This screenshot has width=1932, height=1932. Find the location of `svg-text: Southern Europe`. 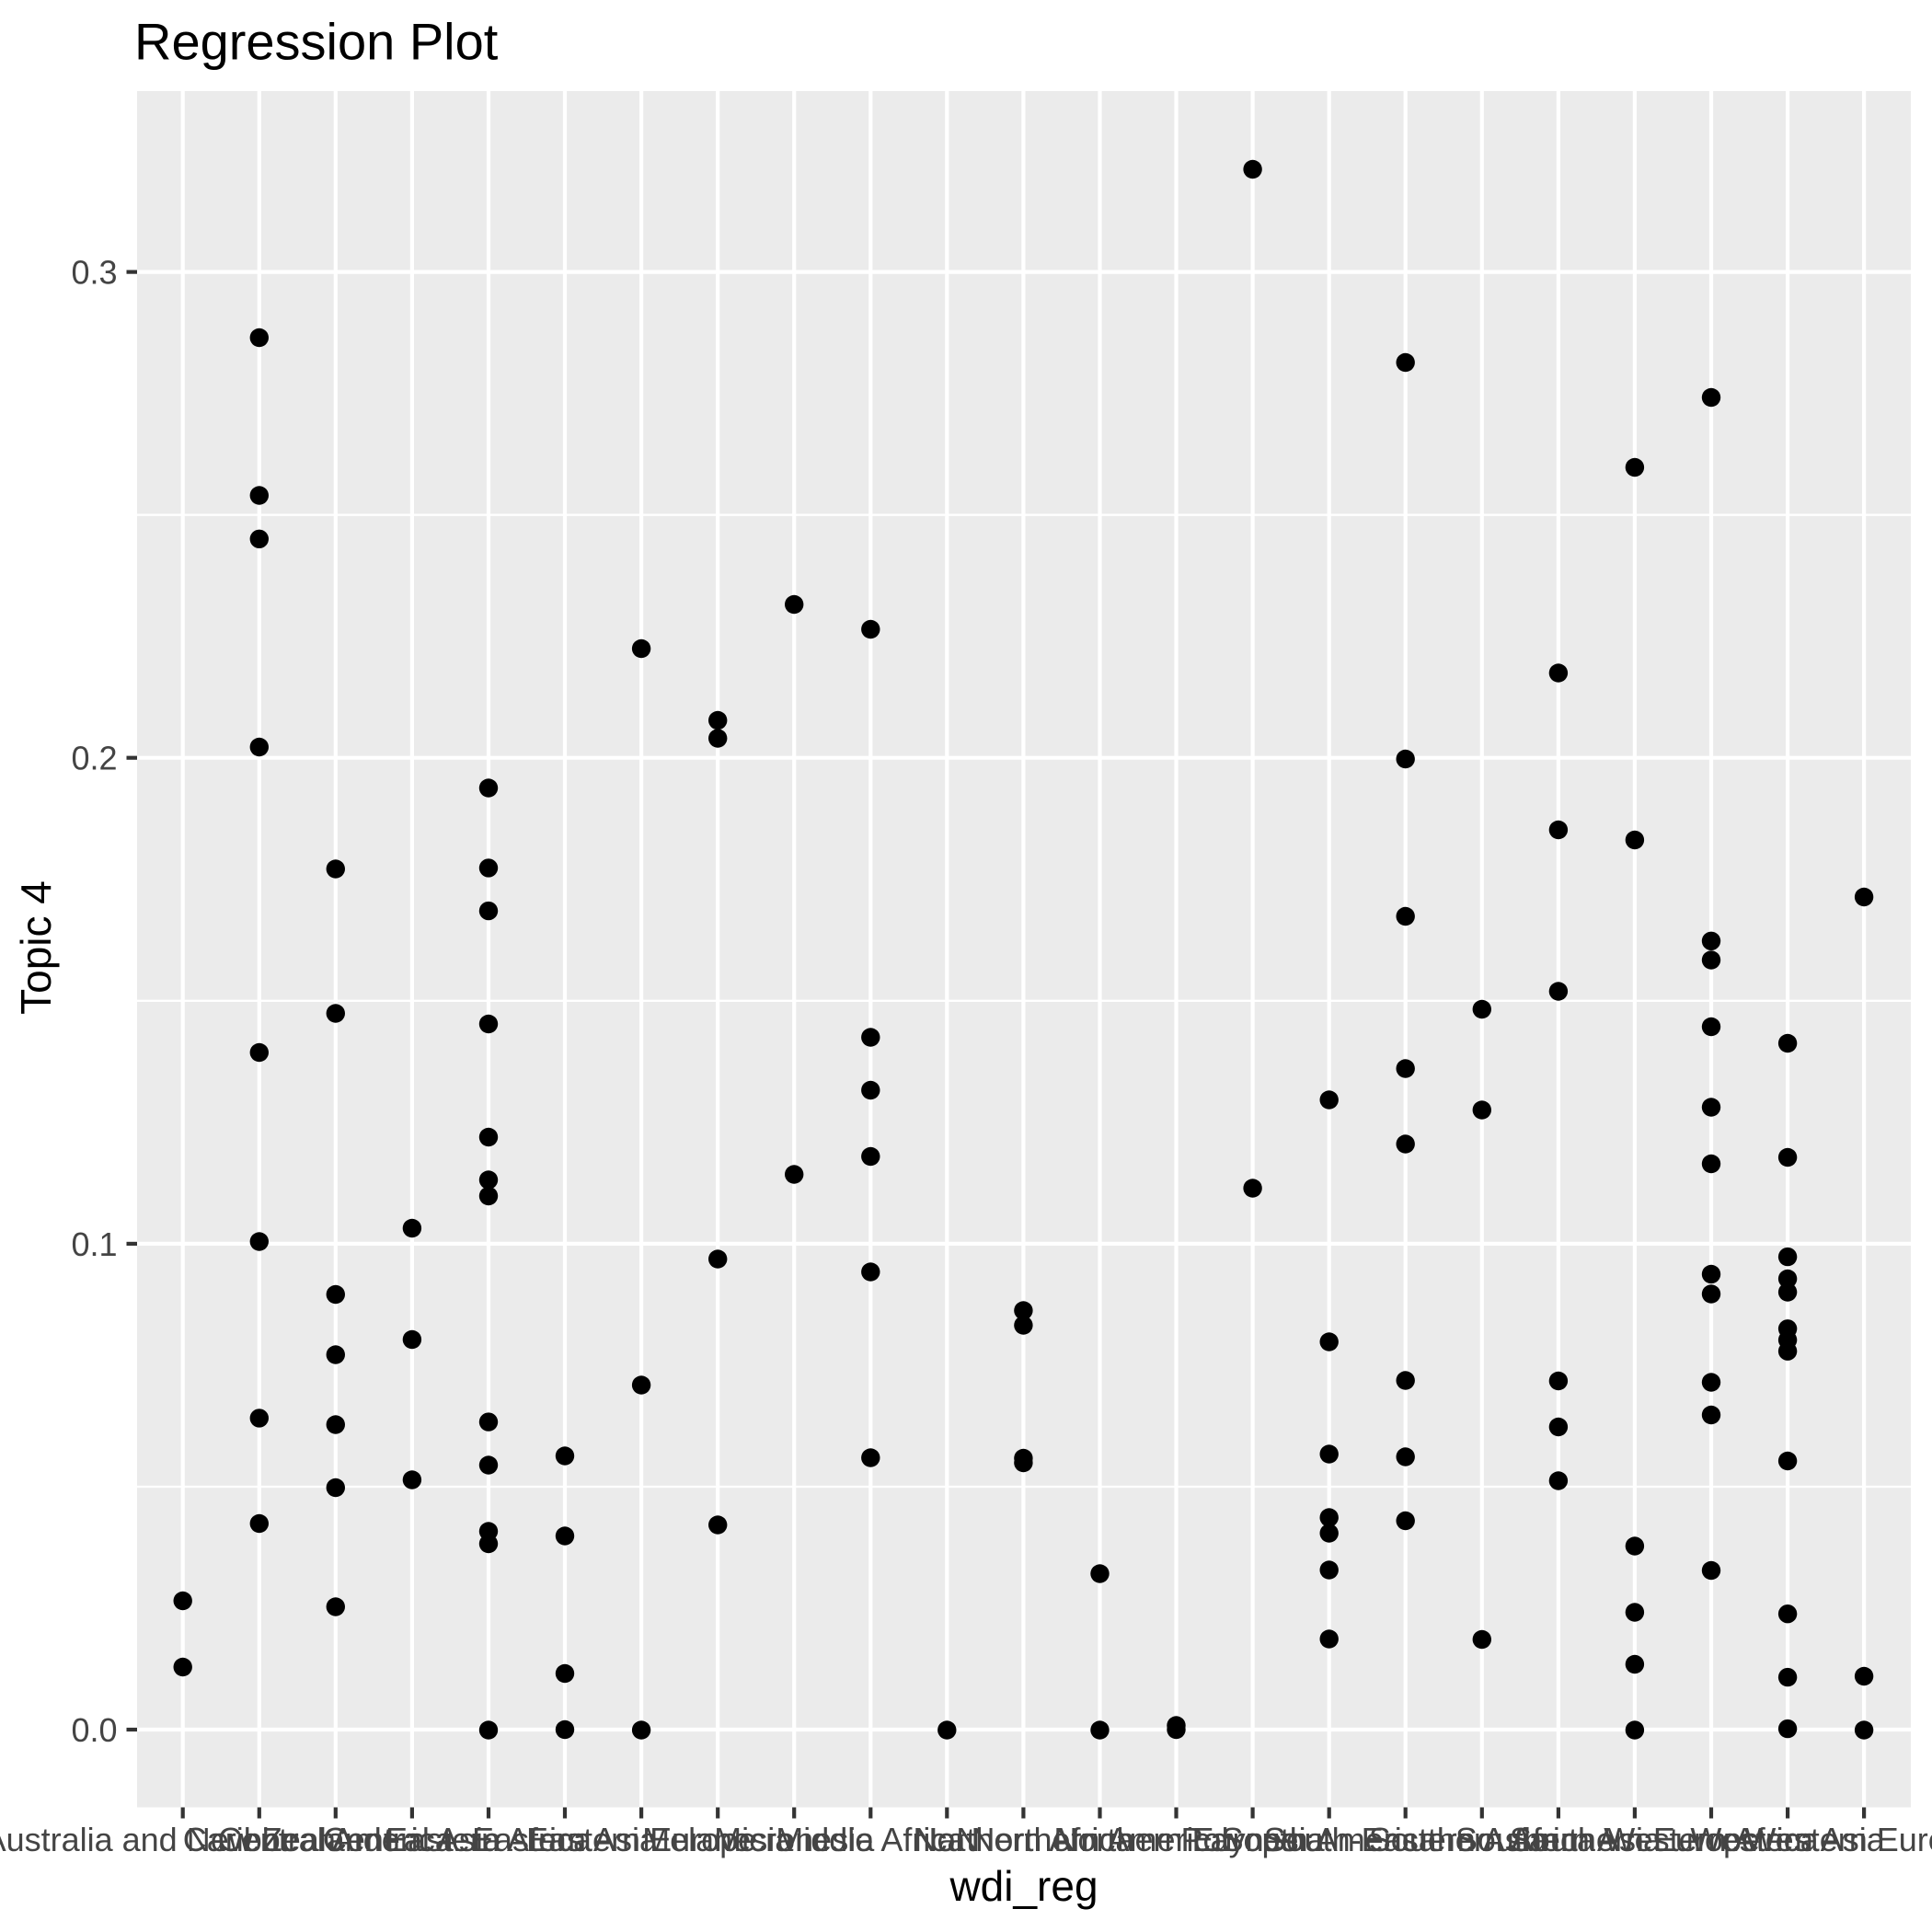

svg-text: Southern Europe is located at coordinates (1635, 1839).